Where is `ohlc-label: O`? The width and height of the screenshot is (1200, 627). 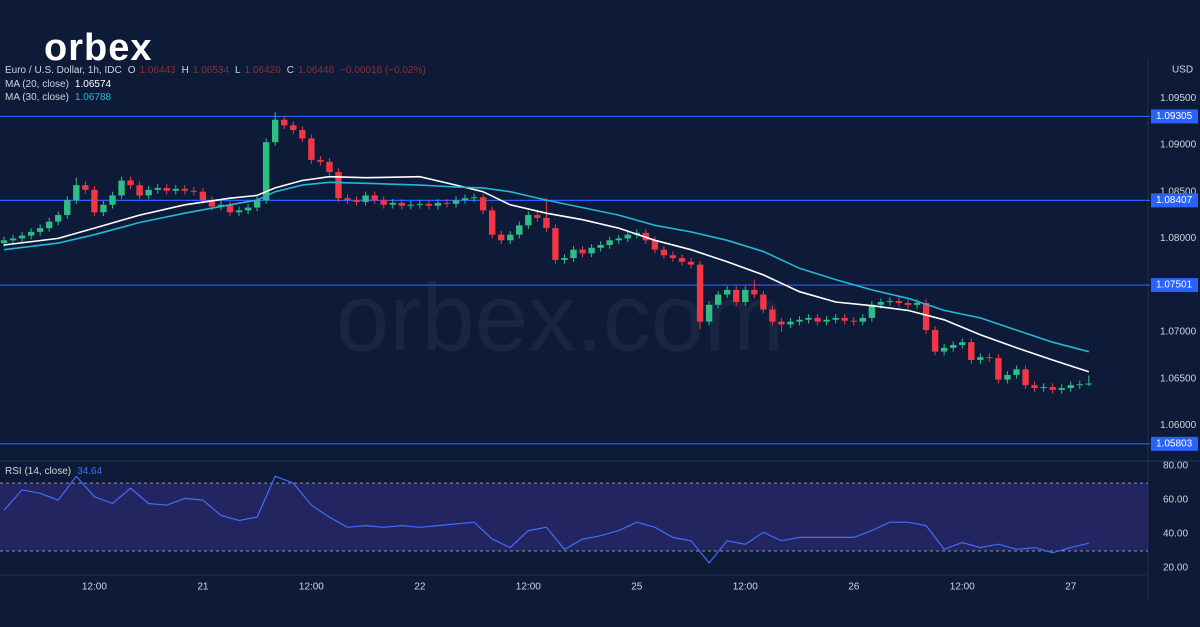
ohlc-label: O is located at coordinates (132, 70).